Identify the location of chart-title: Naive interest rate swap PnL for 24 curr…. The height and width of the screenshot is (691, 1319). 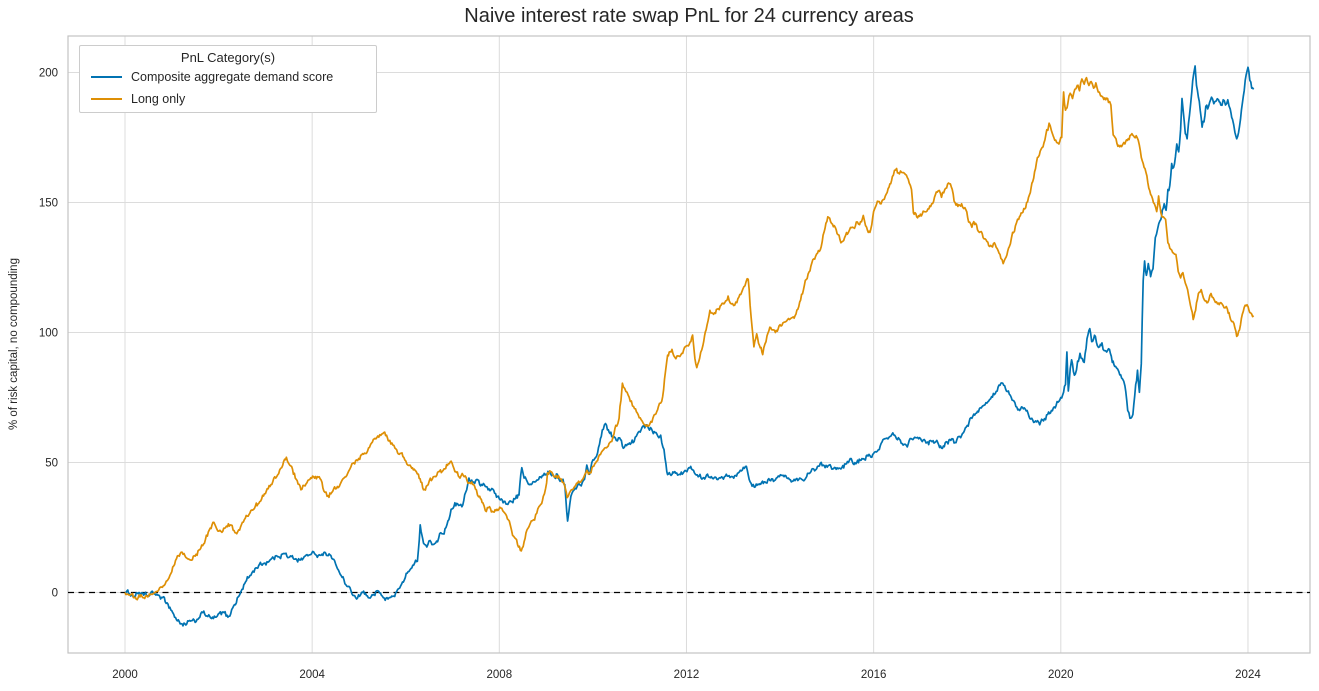
(689, 16).